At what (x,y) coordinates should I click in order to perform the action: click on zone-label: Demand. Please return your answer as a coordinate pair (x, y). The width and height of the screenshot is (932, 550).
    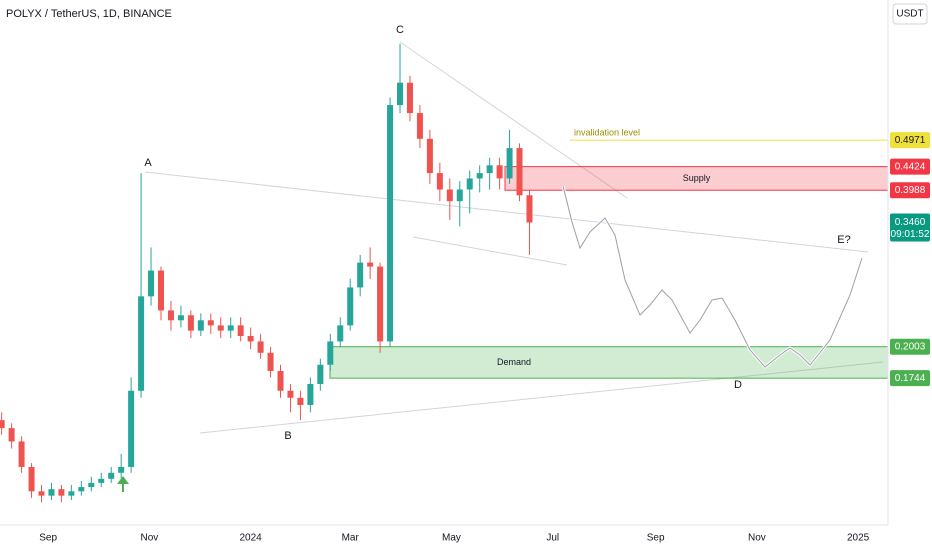
    Looking at the image, I should click on (514, 362).